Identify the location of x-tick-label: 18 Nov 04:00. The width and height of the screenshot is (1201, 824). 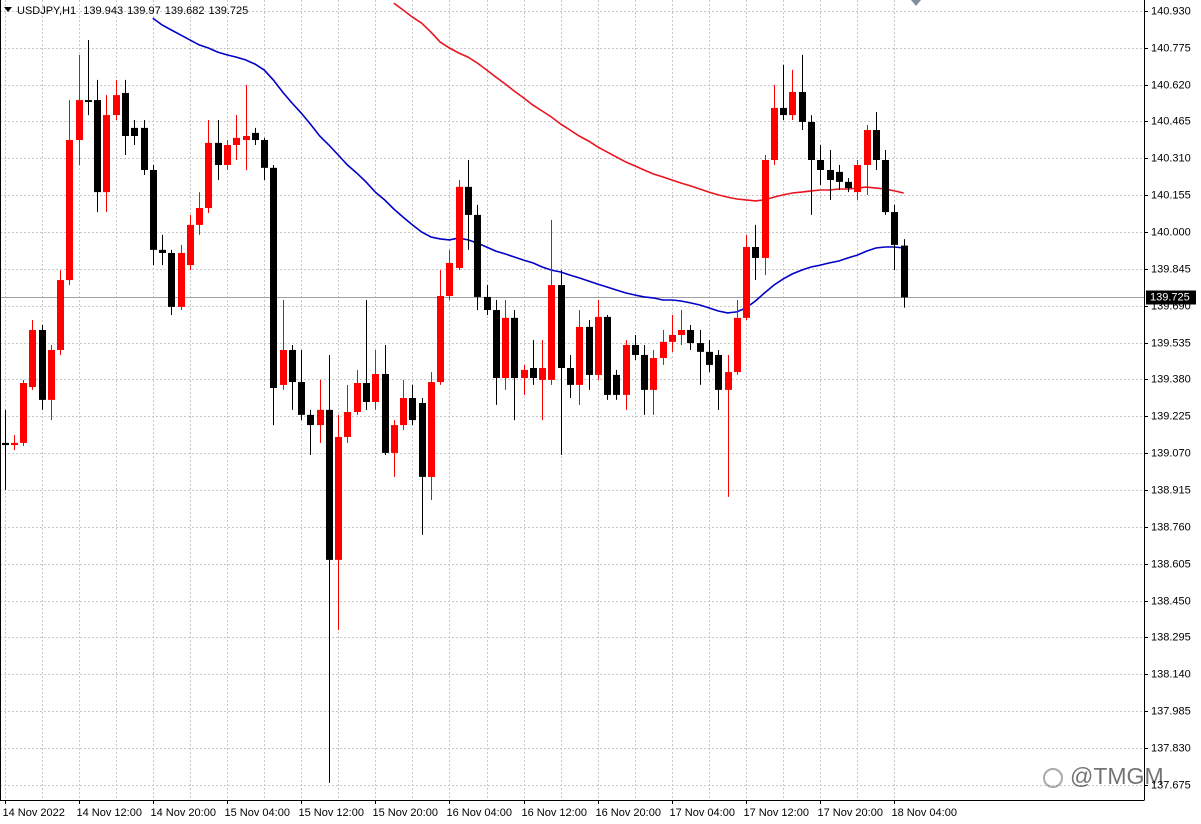
(924, 813).